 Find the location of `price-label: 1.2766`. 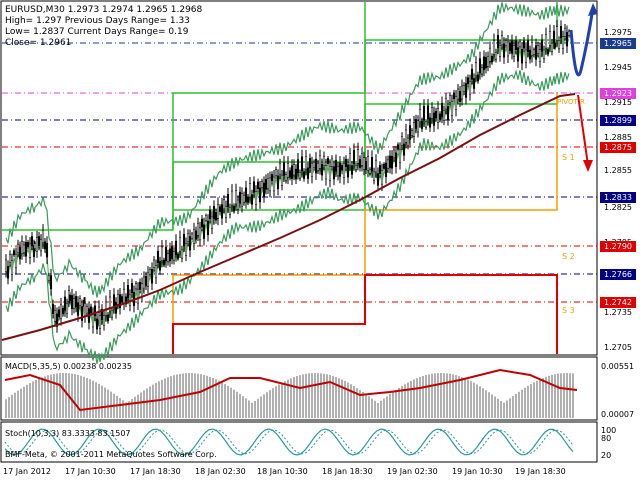

price-label: 1.2766 is located at coordinates (618, 274).